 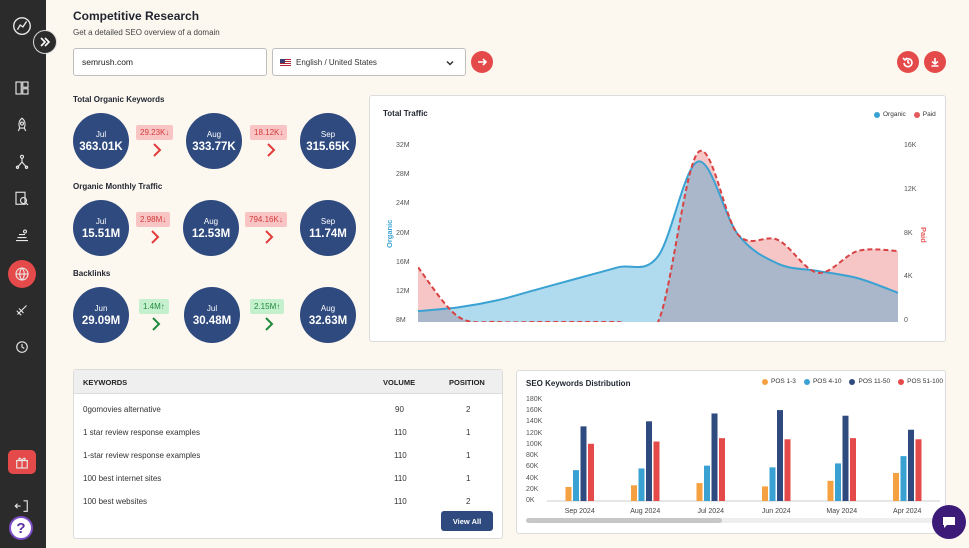 I want to click on keywords-month-card: Jul 363.01K, so click(x=101, y=141).